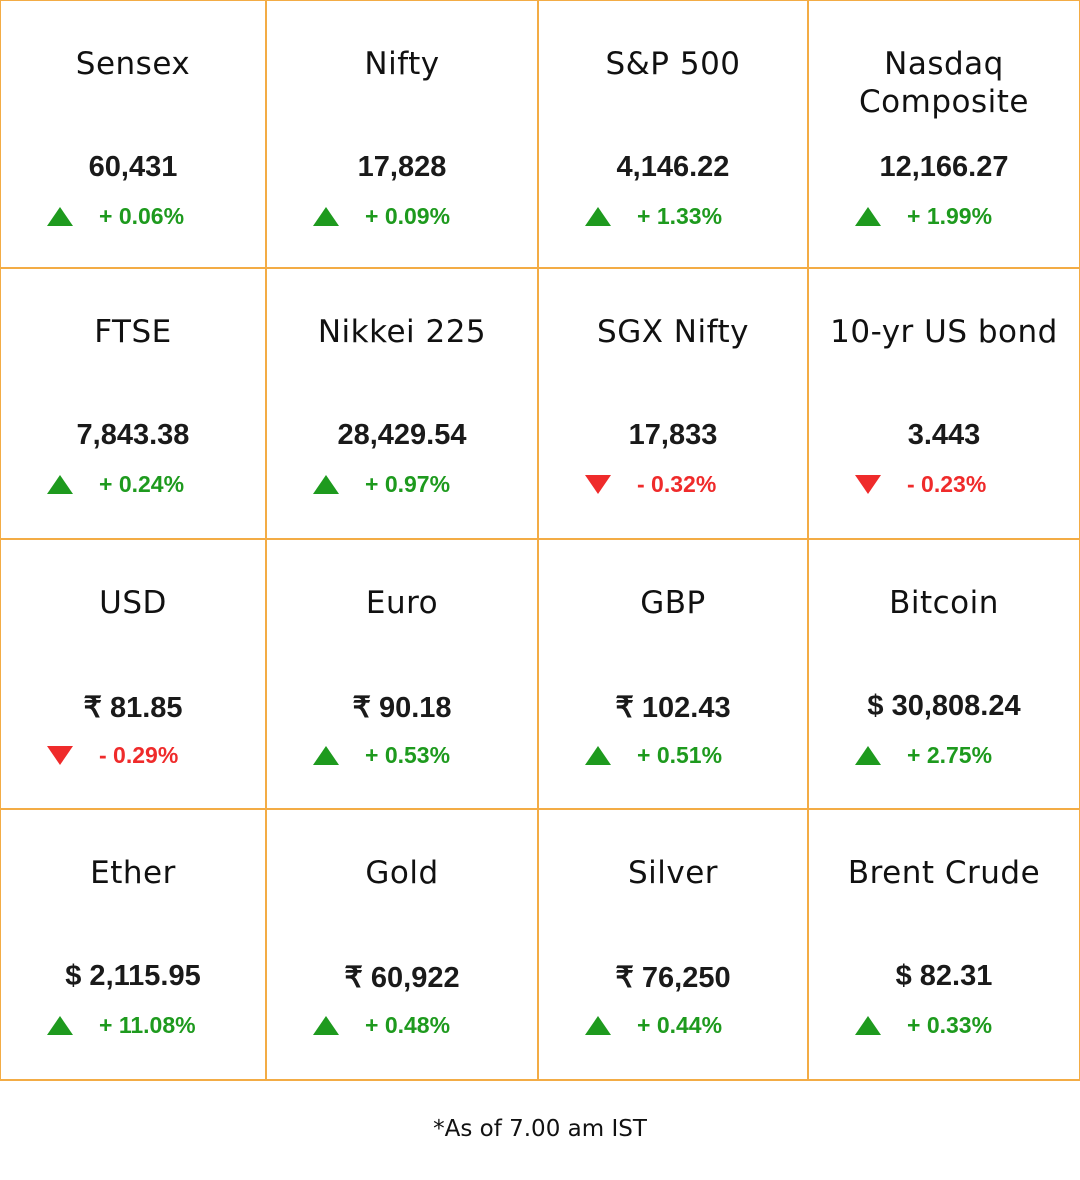  Describe the element at coordinates (133, 332) in the screenshot. I see `tile-name: FTSE` at that location.